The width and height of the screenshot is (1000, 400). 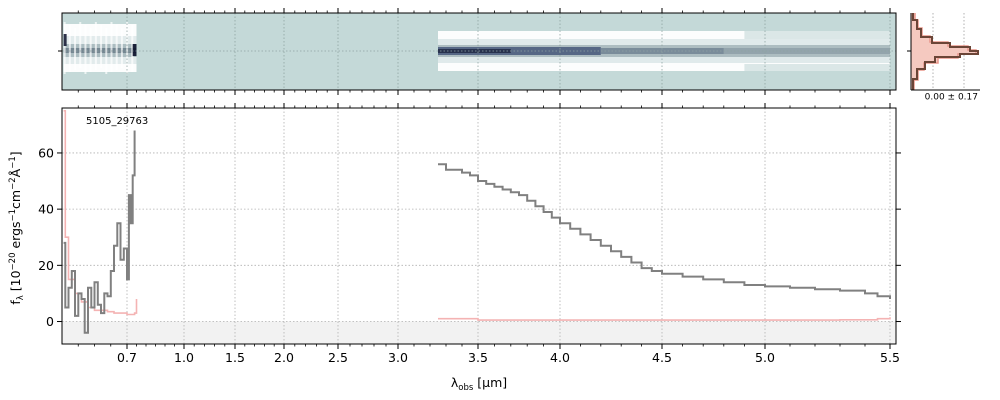 I want to click on profile-plot, so click(x=945, y=51).